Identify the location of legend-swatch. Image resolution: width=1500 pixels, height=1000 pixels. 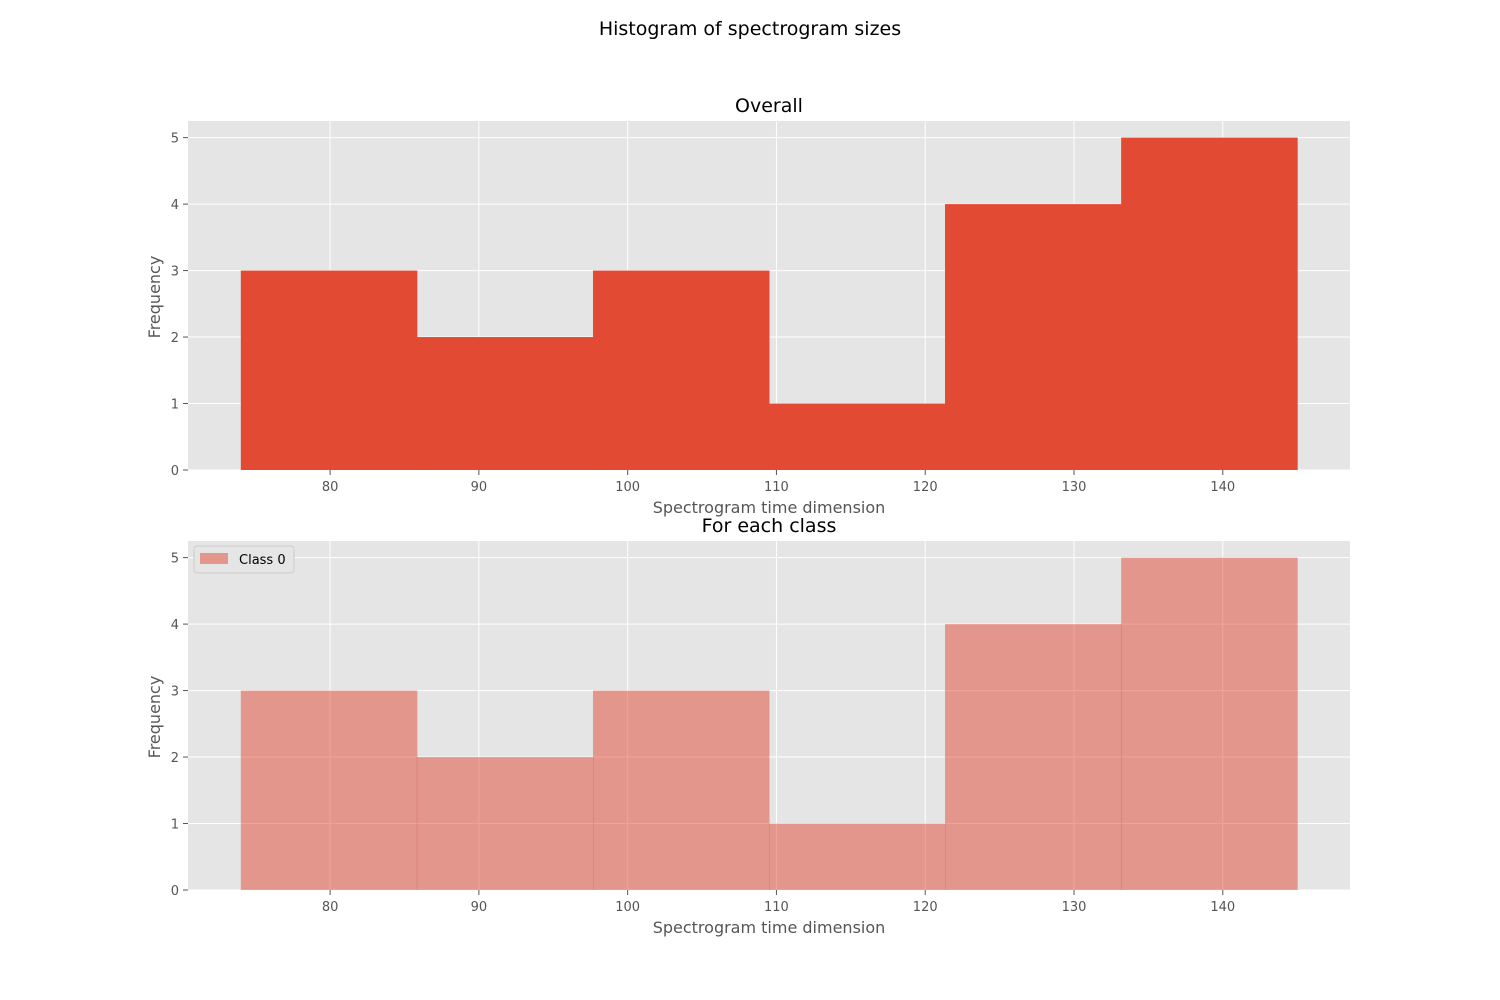
(214, 558).